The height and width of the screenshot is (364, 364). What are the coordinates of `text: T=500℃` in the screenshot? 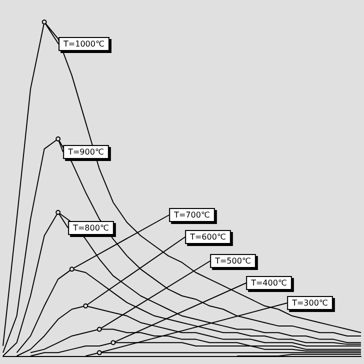 It's located at (232, 261).